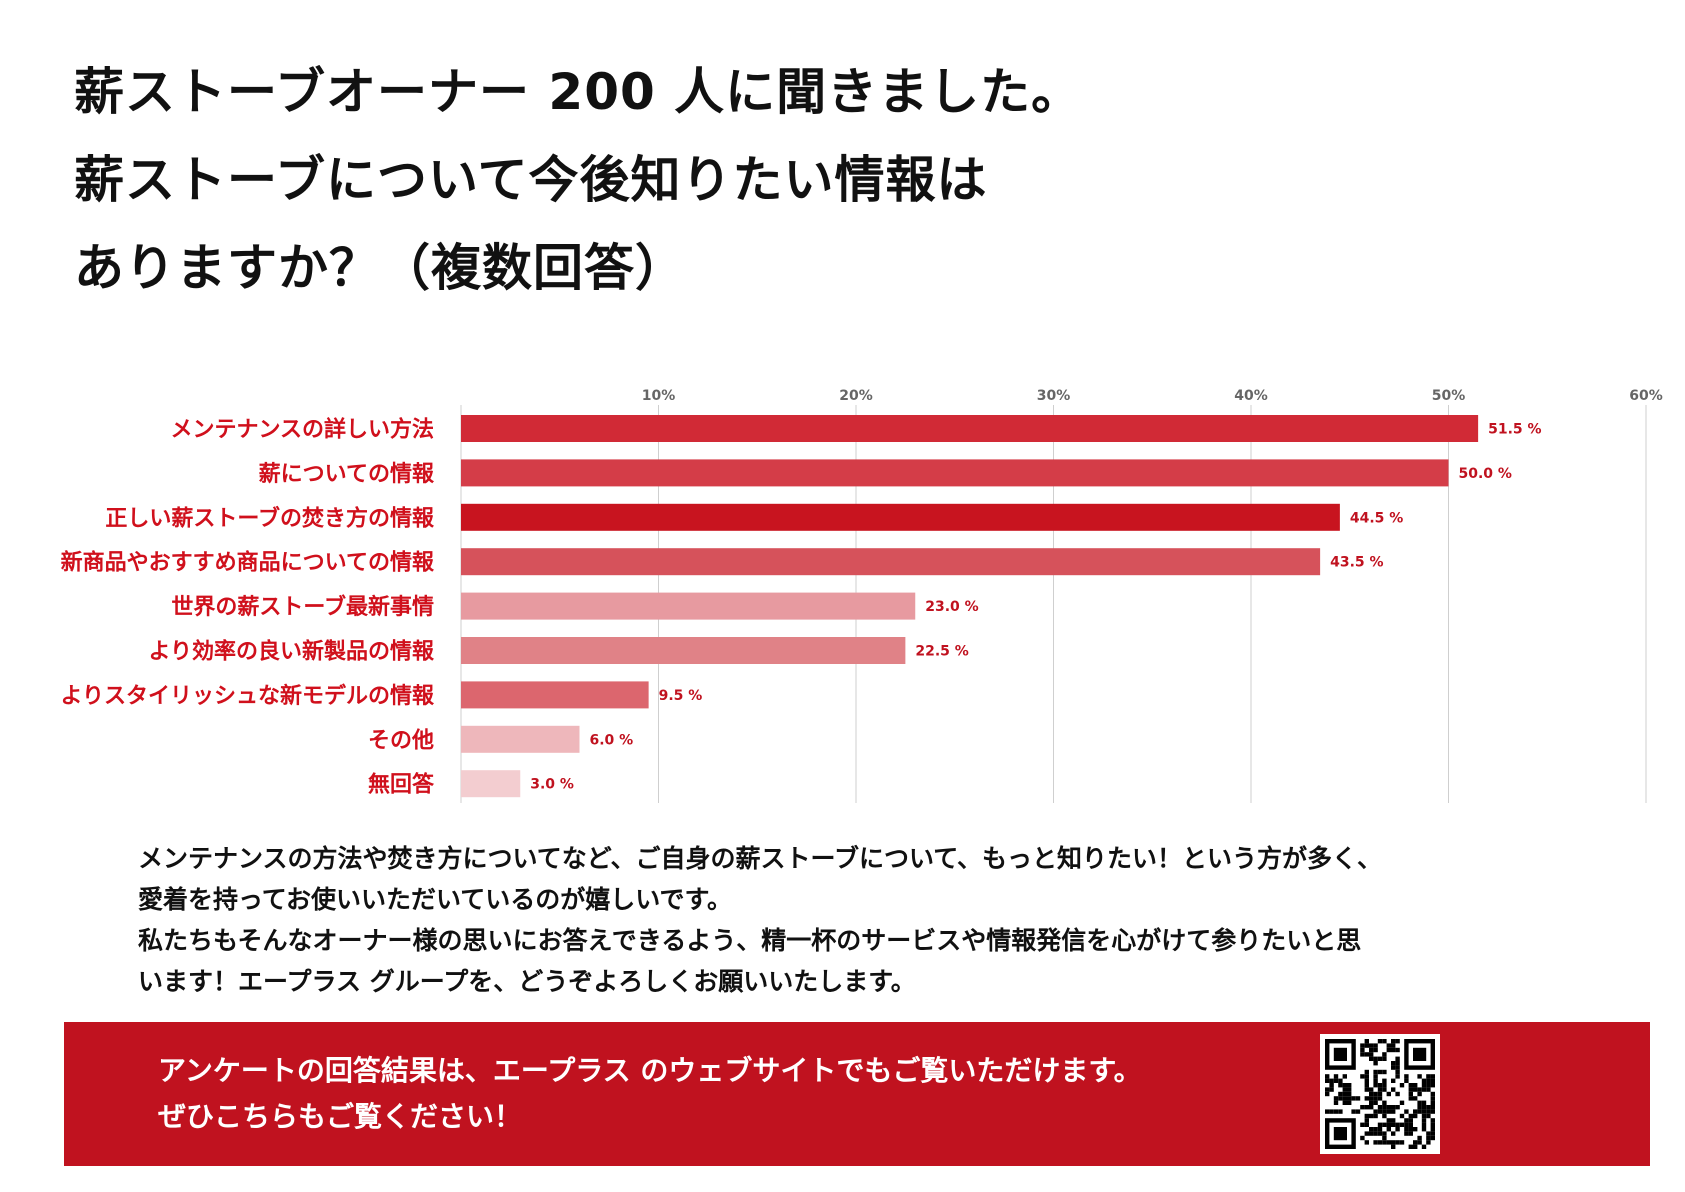 The width and height of the screenshot is (1685, 1192). What do you see at coordinates (340, 1116) in the screenshot?
I see `banner-line-2: ぜひこちらもご覧ください！` at bounding box center [340, 1116].